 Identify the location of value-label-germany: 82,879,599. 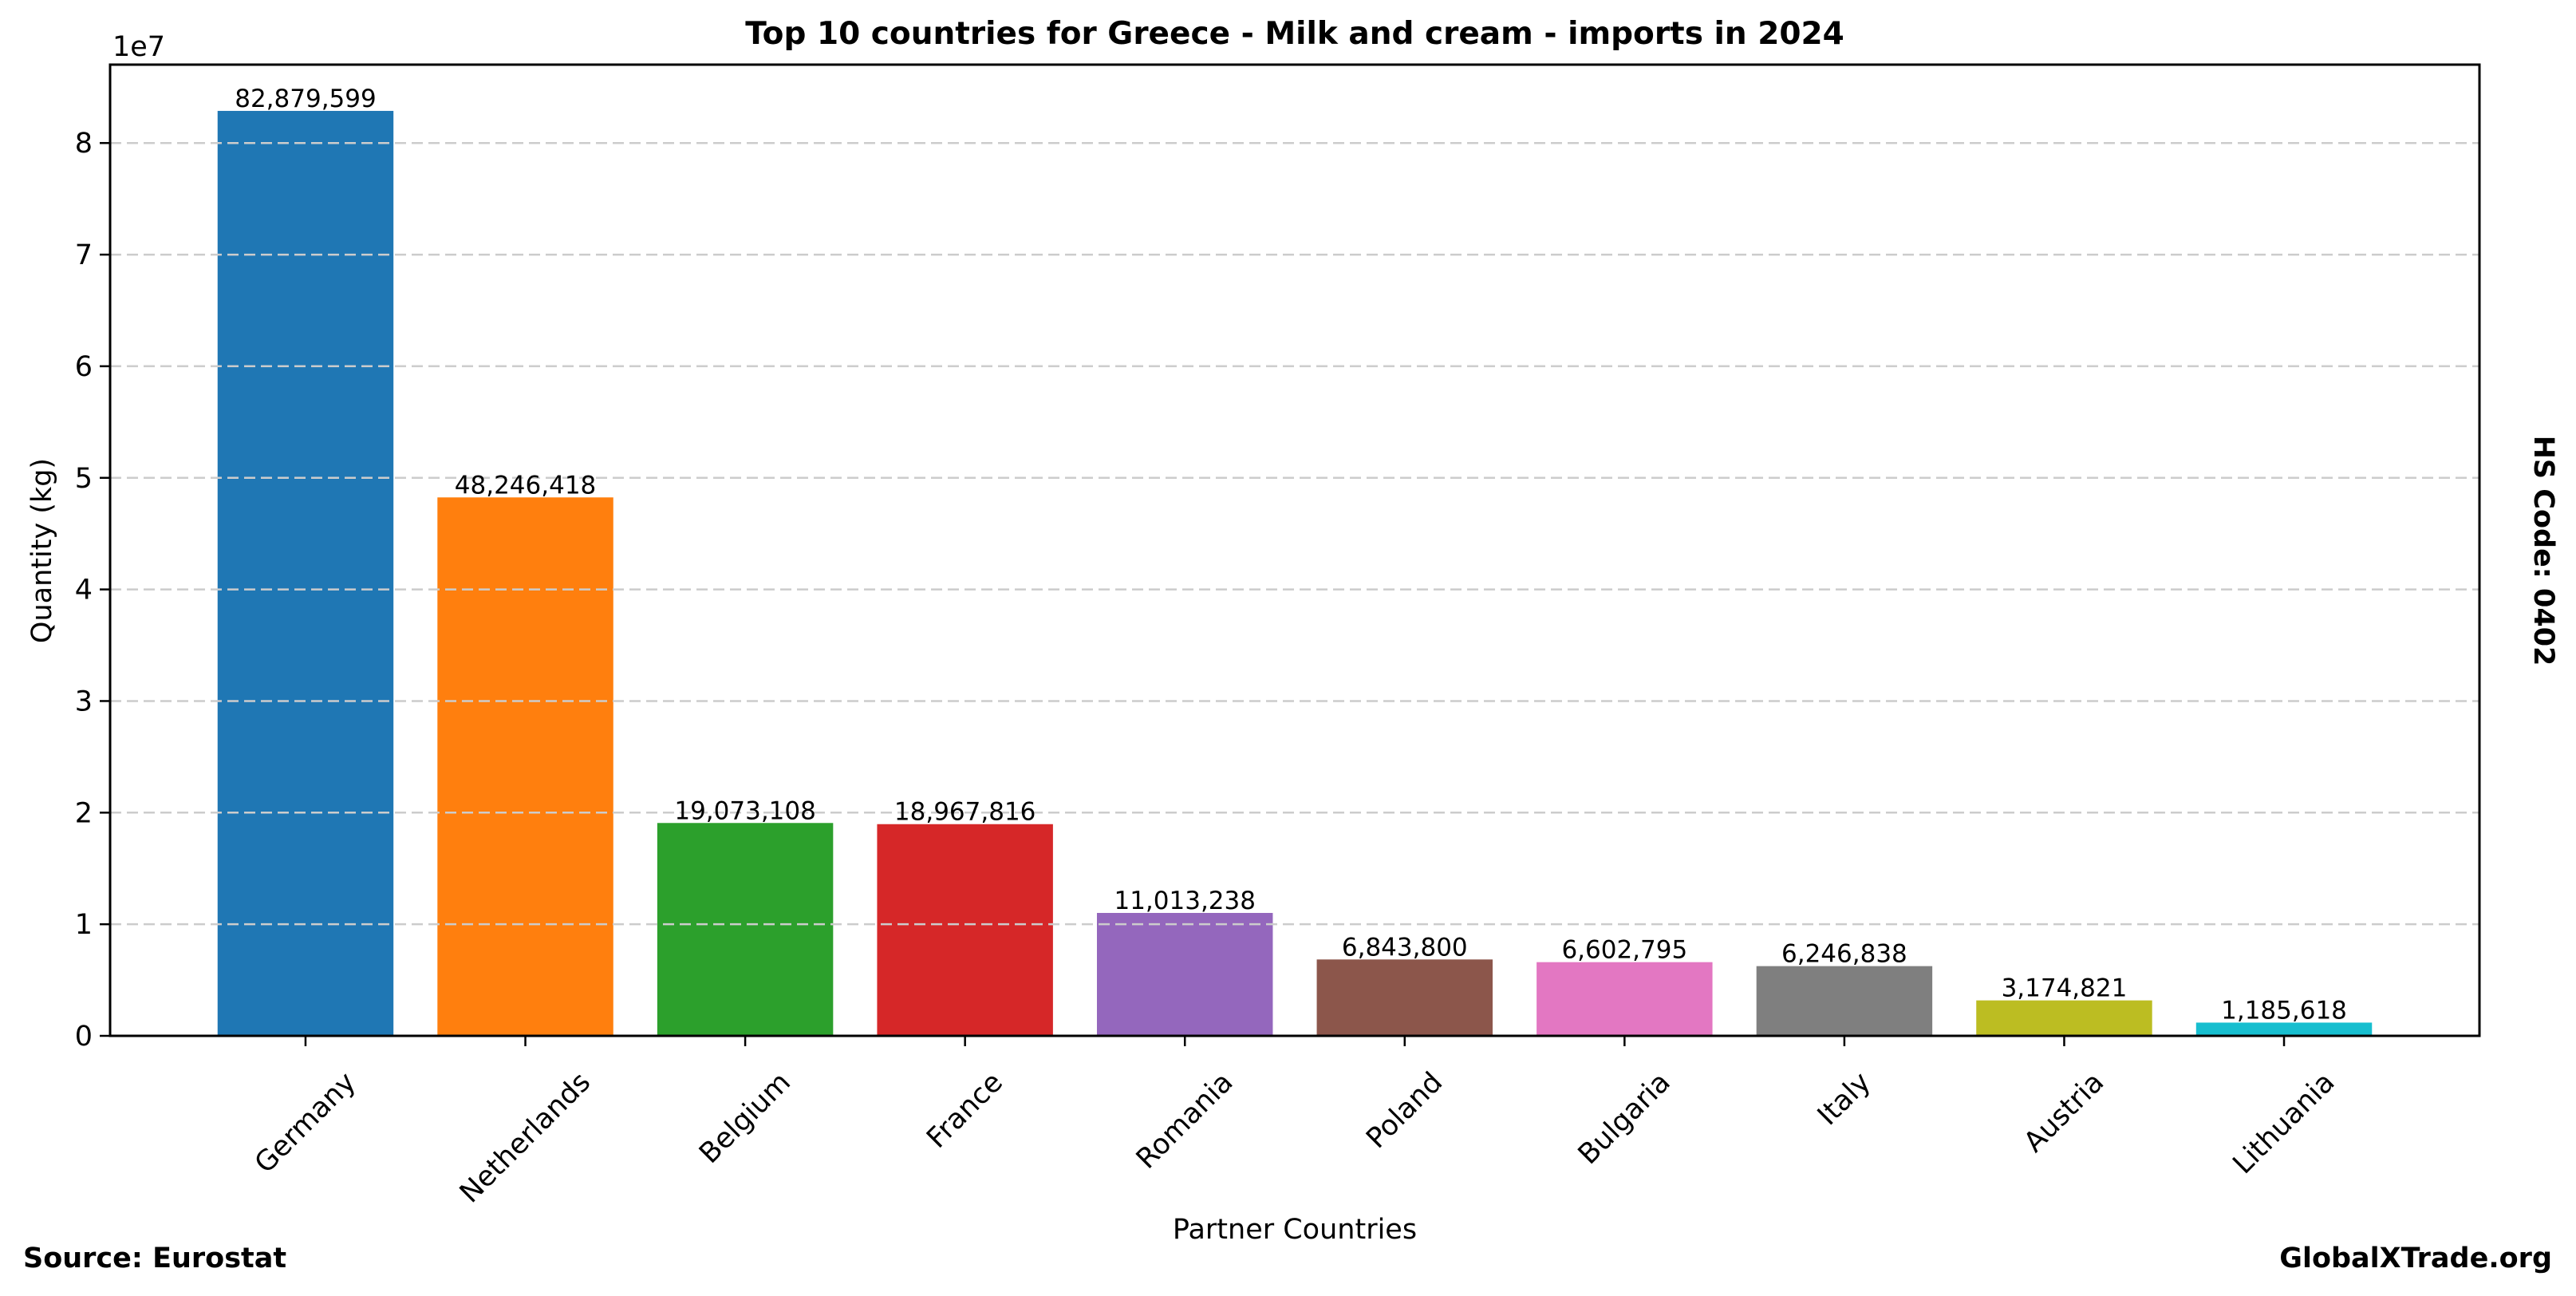
(306, 99).